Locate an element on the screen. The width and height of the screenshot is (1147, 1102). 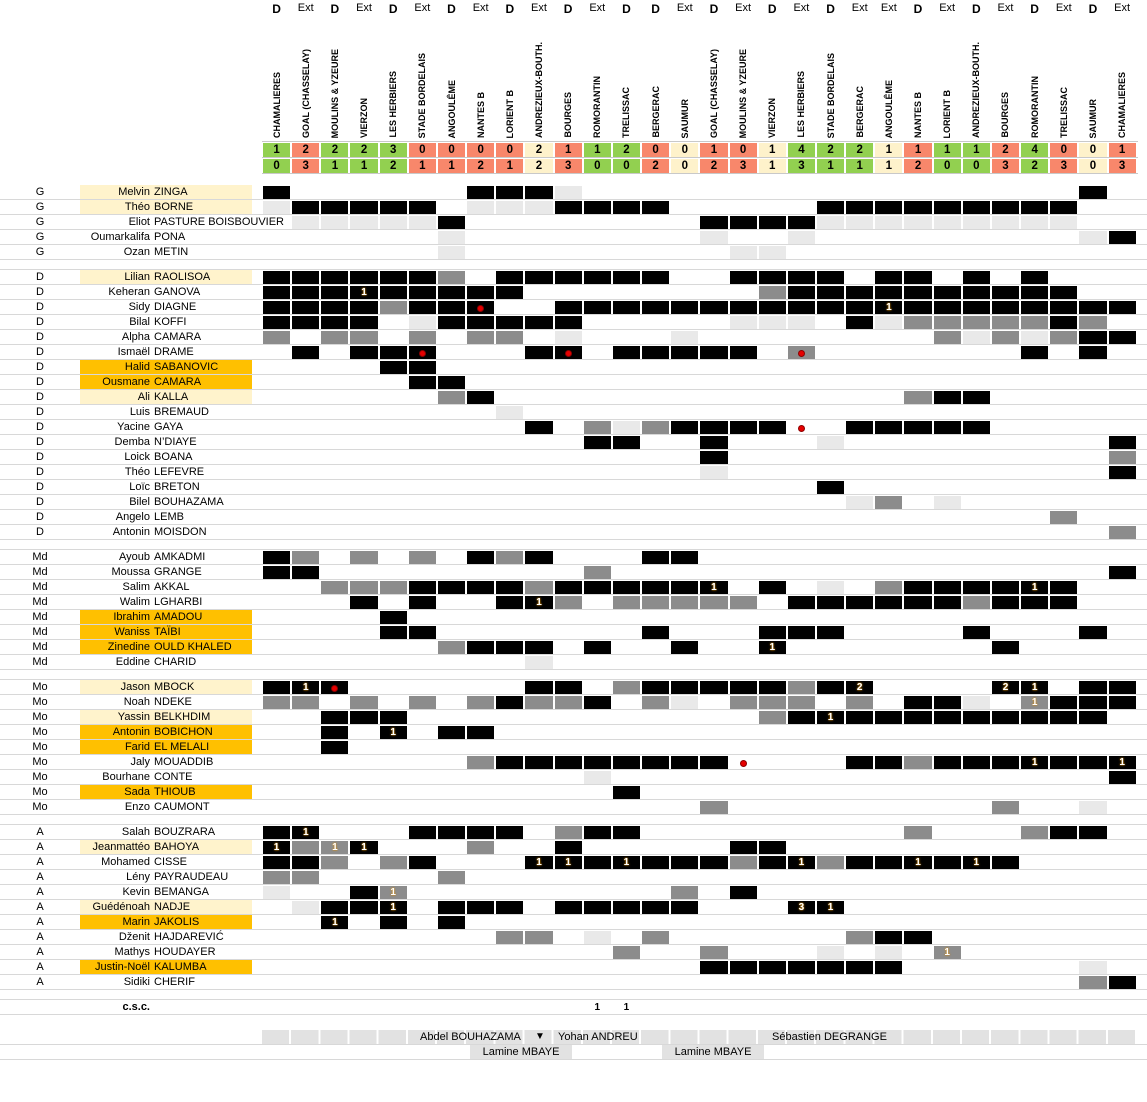
score_against-18: 1 is located at coordinates (772, 165).